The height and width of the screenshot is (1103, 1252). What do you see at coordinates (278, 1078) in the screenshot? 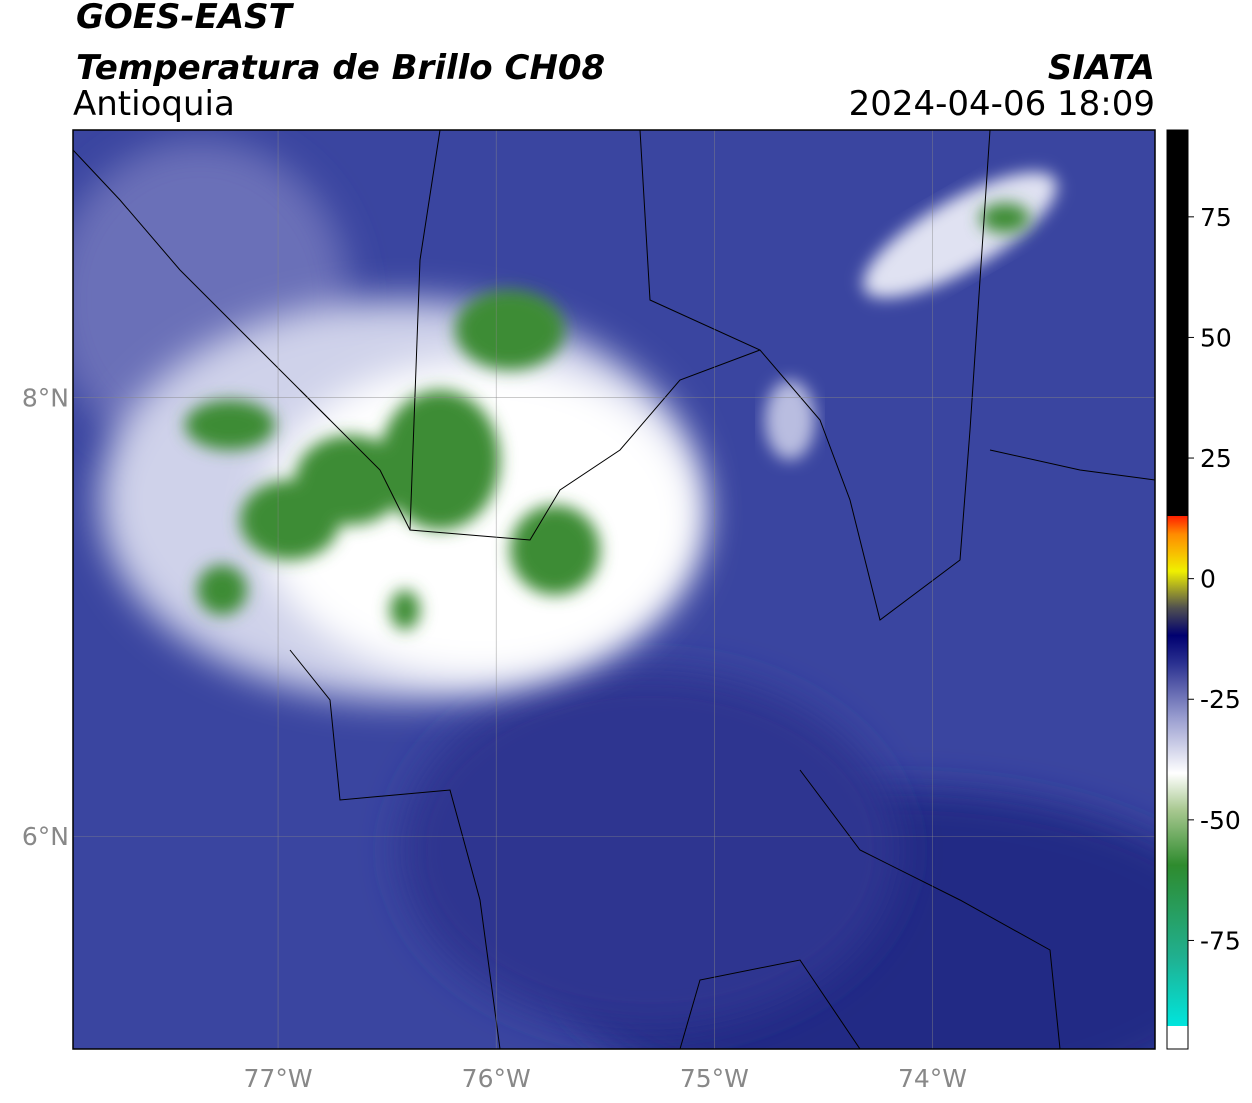
I see `x-tick-label: 77°W` at bounding box center [278, 1078].